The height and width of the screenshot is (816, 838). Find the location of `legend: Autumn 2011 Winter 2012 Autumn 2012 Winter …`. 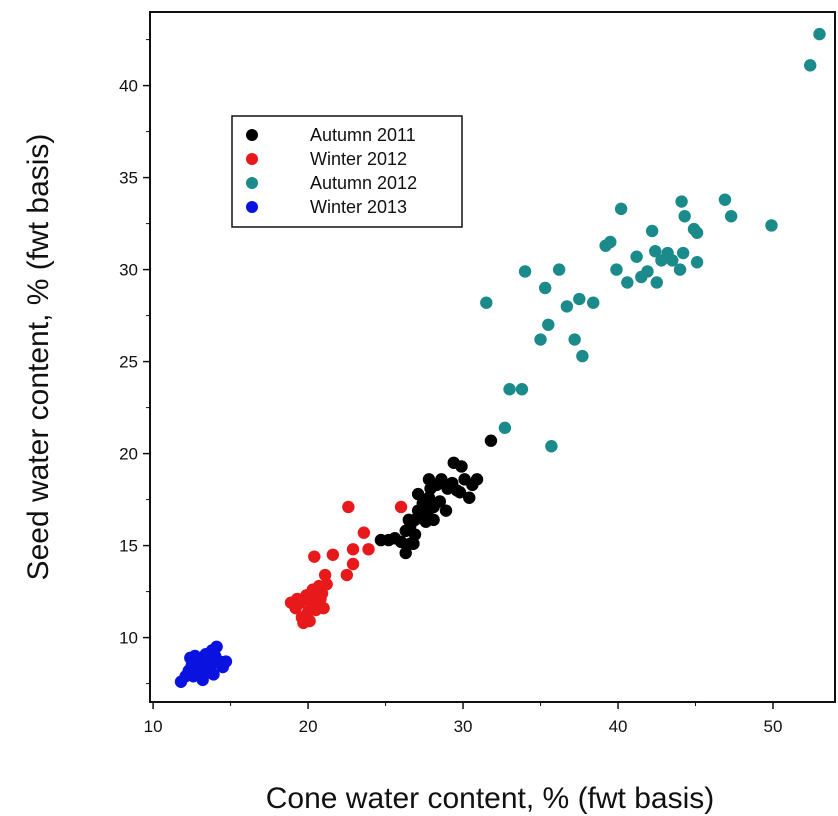

legend: Autumn 2011 Winter 2012 Autumn 2012 Winter … is located at coordinates (347, 171).